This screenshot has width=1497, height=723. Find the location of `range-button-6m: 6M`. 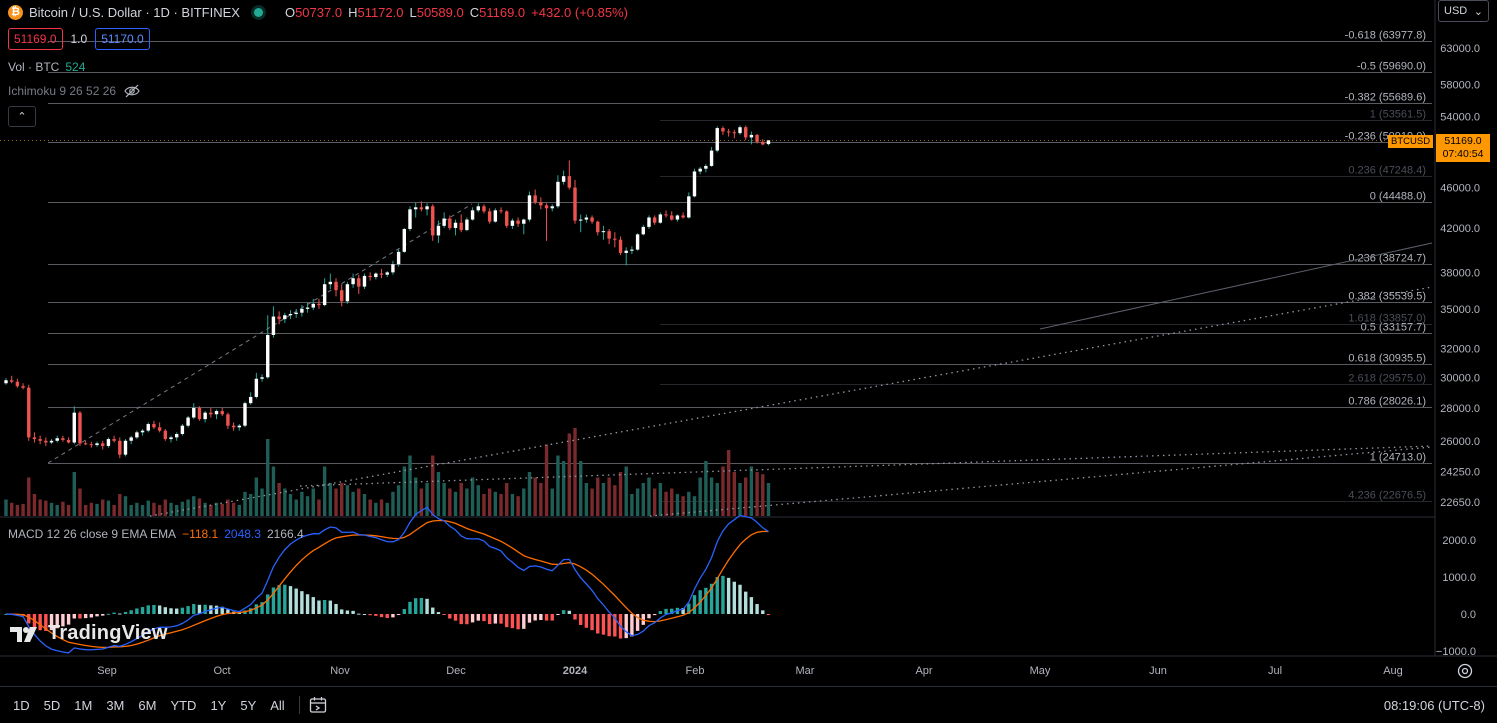

range-button-6m: 6M is located at coordinates (147, 705).